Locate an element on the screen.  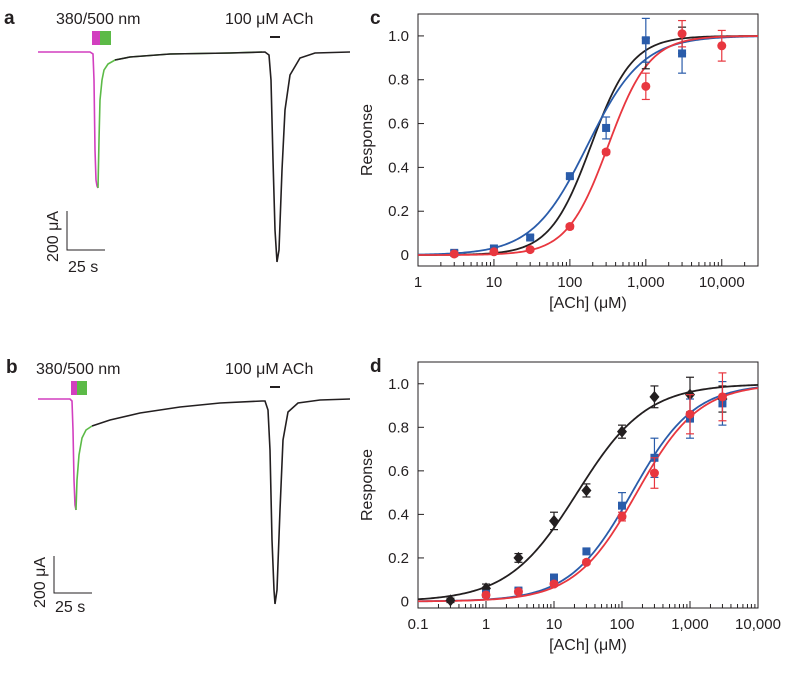
green-light-bar-b is located at coordinates (82, 388).